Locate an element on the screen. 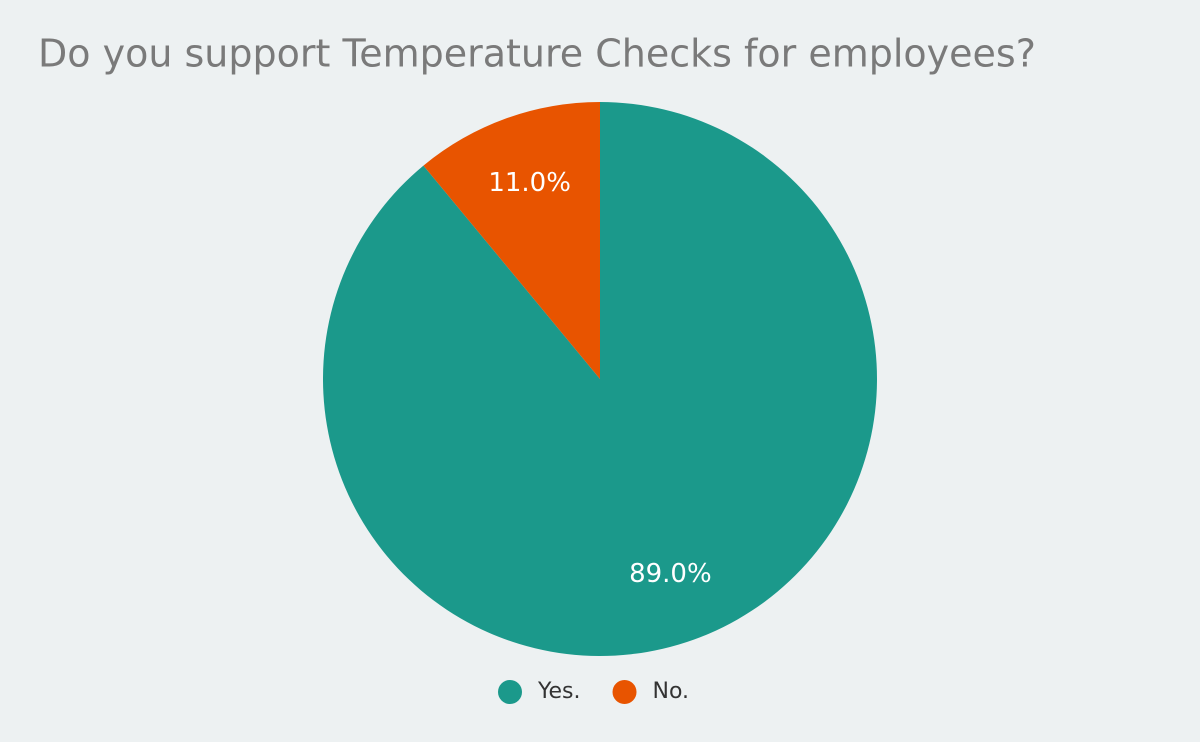  data-label: 89.0% is located at coordinates (670, 574).